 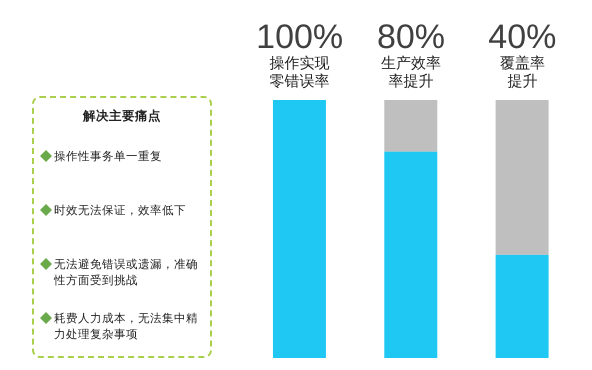 What do you see at coordinates (300, 72) in the screenshot?
I see `x-tick-label: 操作实现零错误率` at bounding box center [300, 72].